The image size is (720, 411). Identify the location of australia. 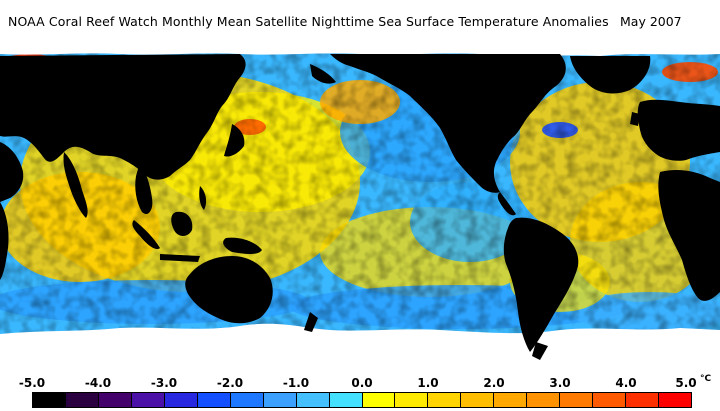
(229, 290).